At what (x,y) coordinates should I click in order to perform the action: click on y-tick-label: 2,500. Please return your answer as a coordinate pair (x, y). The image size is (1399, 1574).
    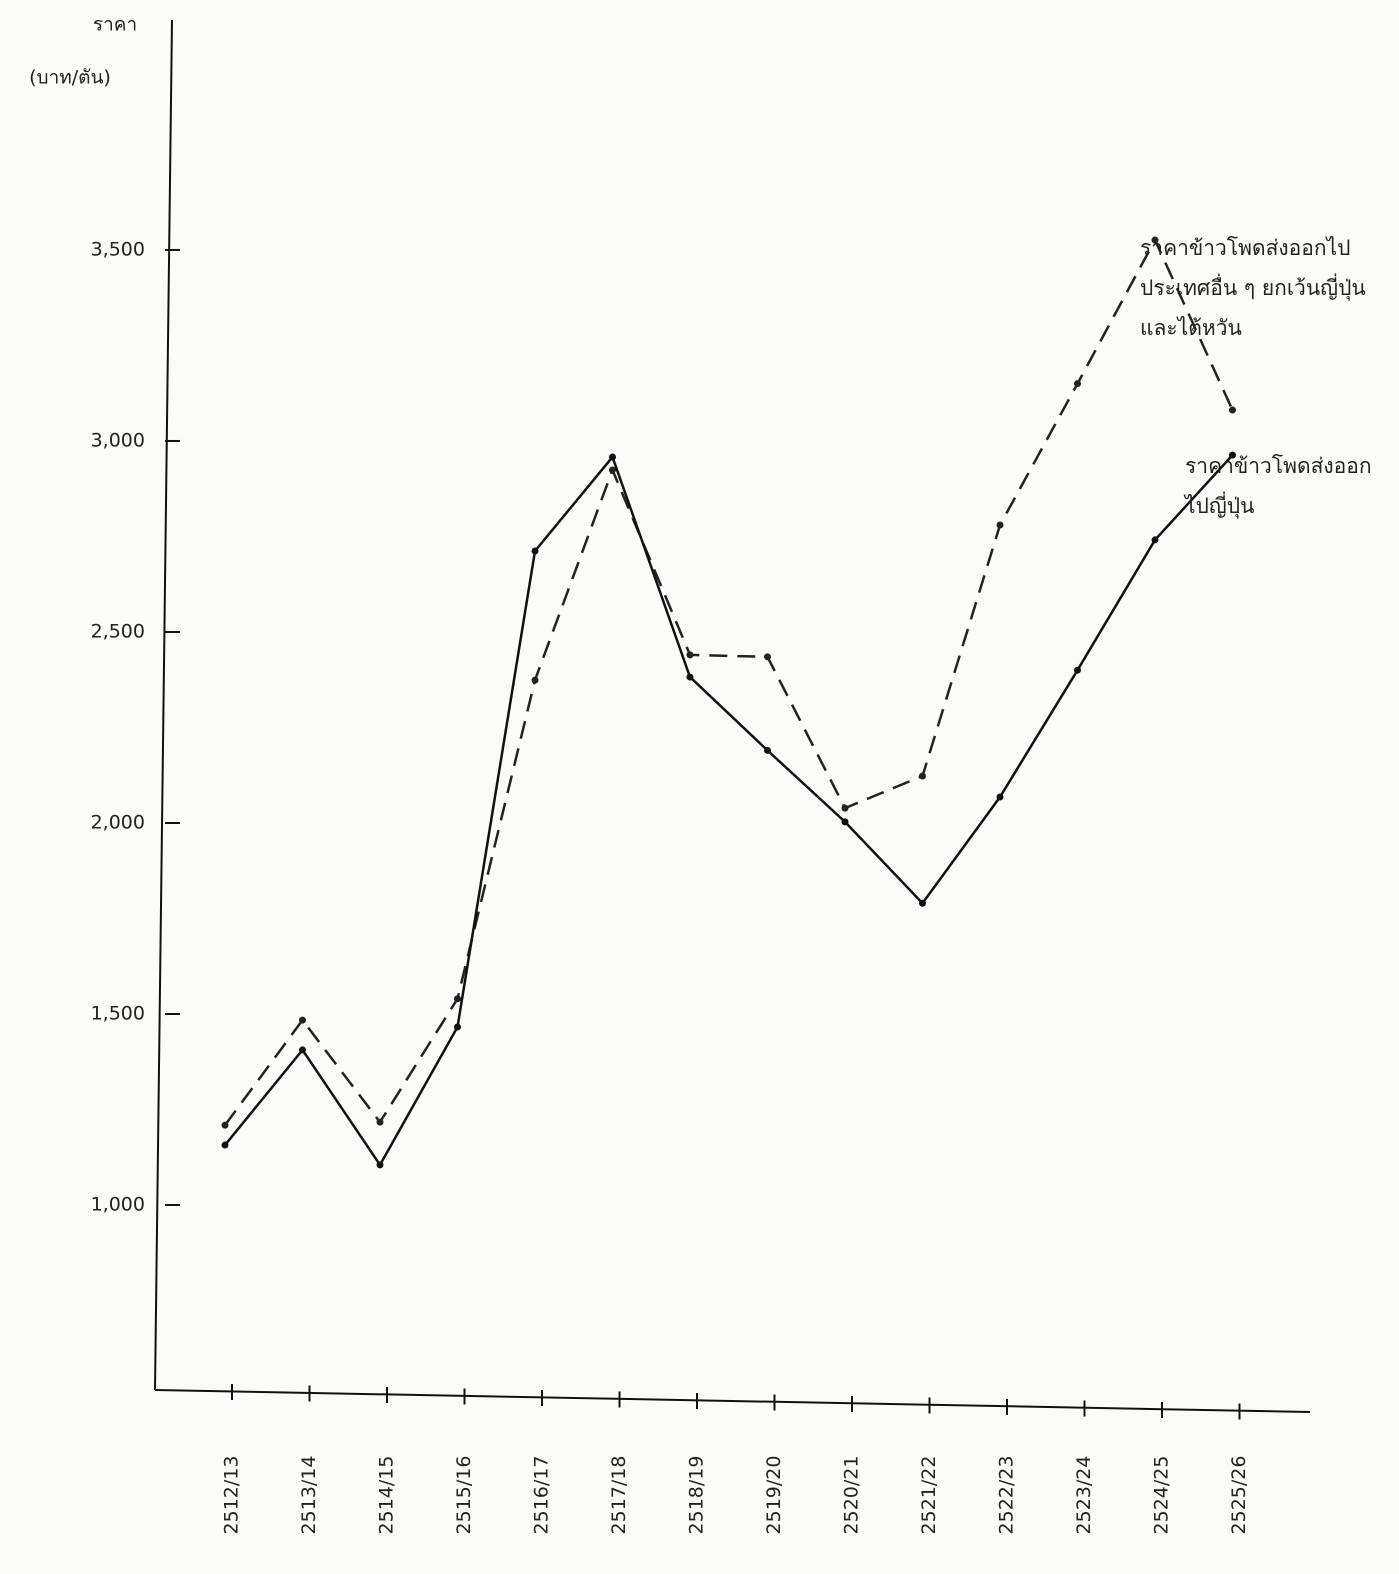
    Looking at the image, I should click on (118, 631).